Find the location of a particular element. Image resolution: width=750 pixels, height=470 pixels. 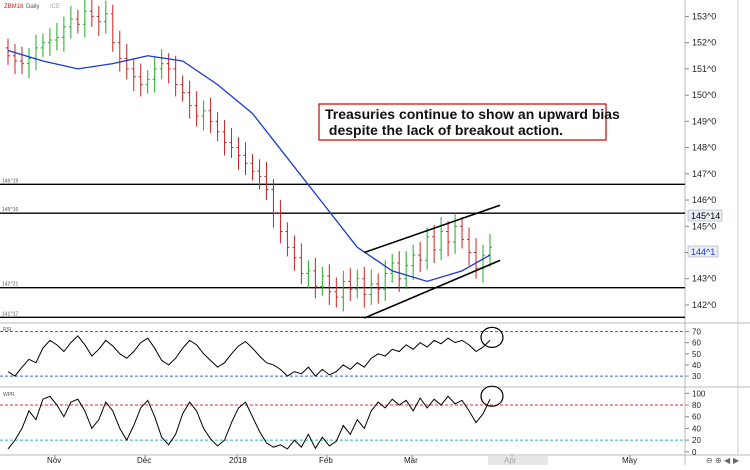

price-tick-label: 149^0 is located at coordinates (704, 121).